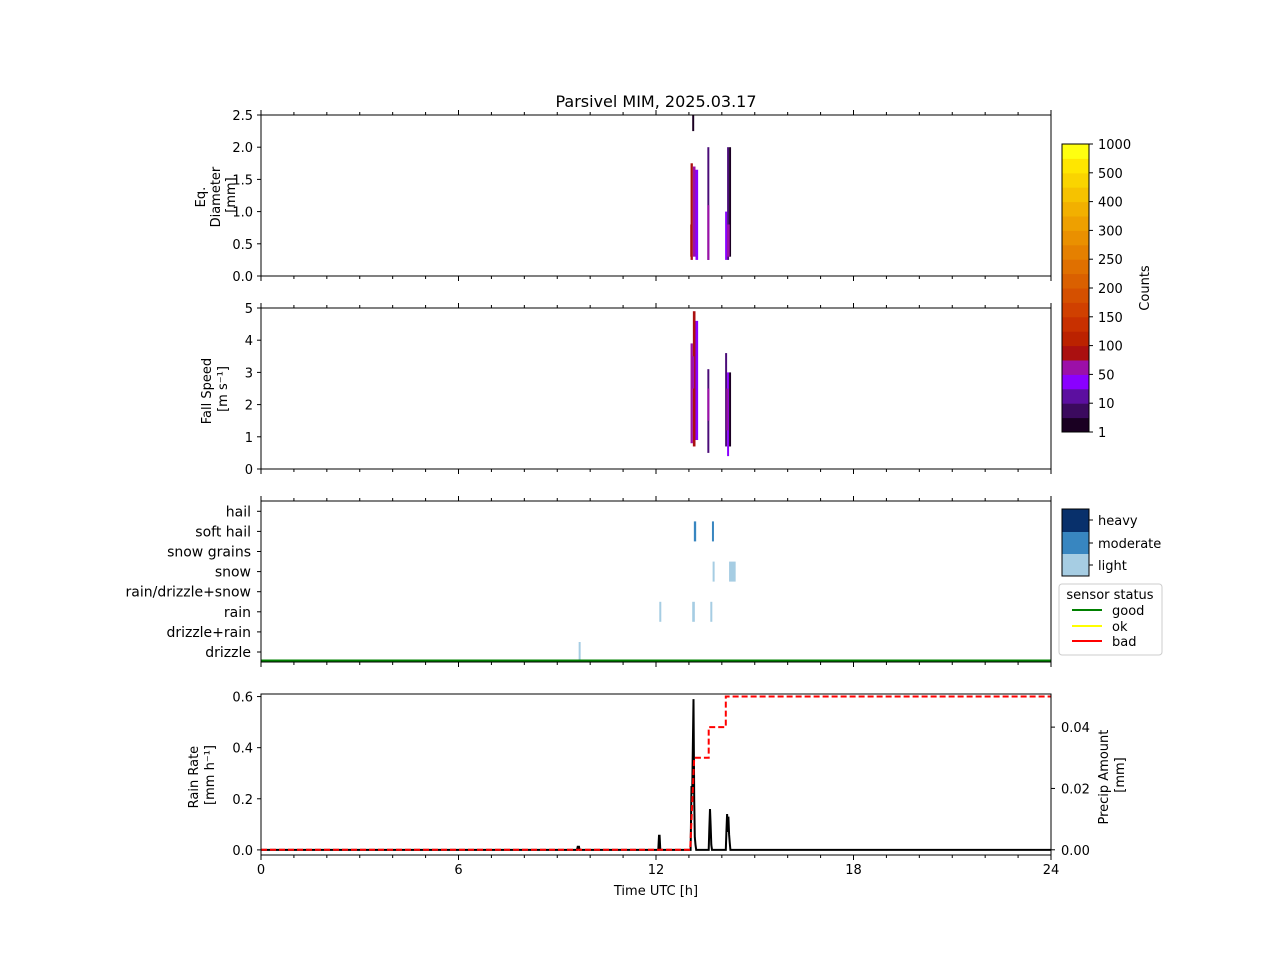 This screenshot has width=1280, height=960. Describe the element at coordinates (1110, 289) in the screenshot. I see `colorbar-tick-label: 200` at that location.